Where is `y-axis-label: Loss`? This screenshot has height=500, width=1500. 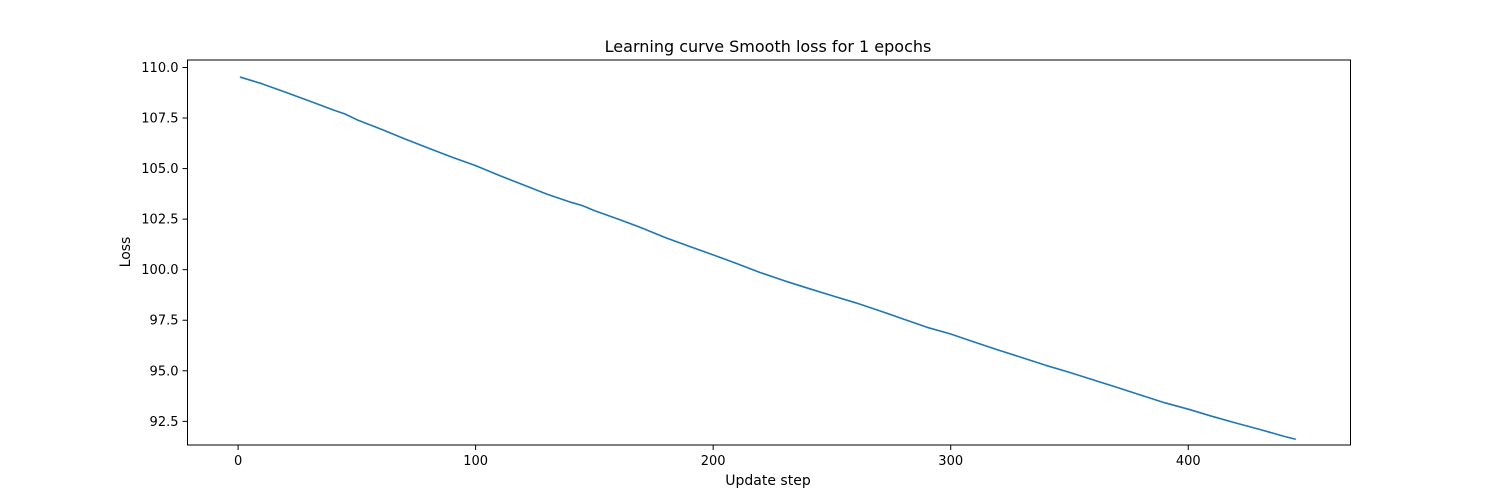
y-axis-label: Loss is located at coordinates (126, 252).